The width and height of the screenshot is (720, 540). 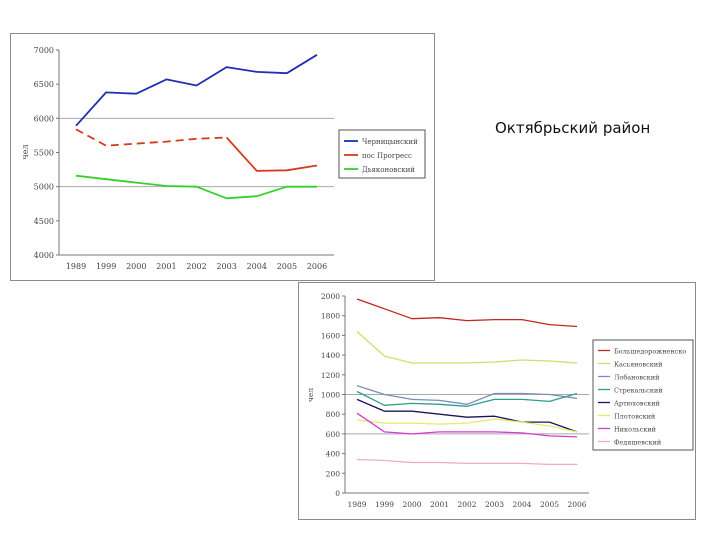 What do you see at coordinates (330, 355) in the screenshot?
I see `y-tick-label: 1400` at bounding box center [330, 355].